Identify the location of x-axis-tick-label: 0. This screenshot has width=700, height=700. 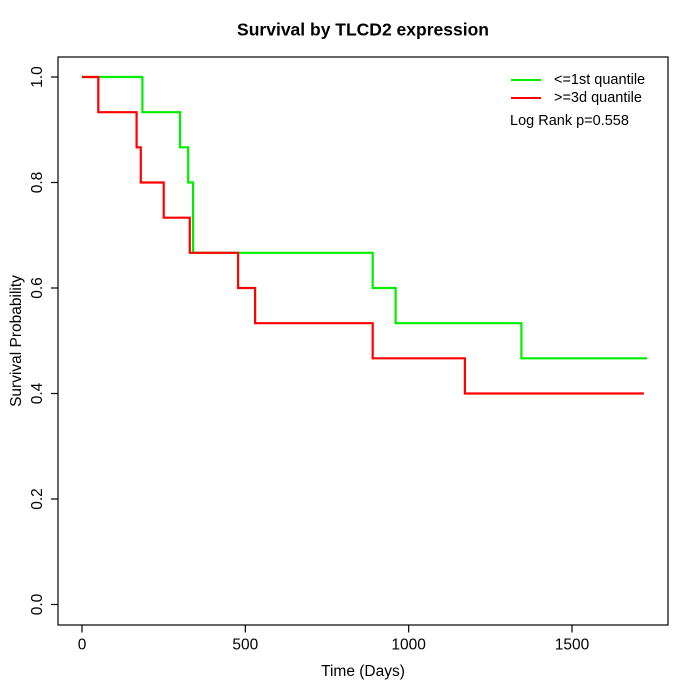
(82, 645).